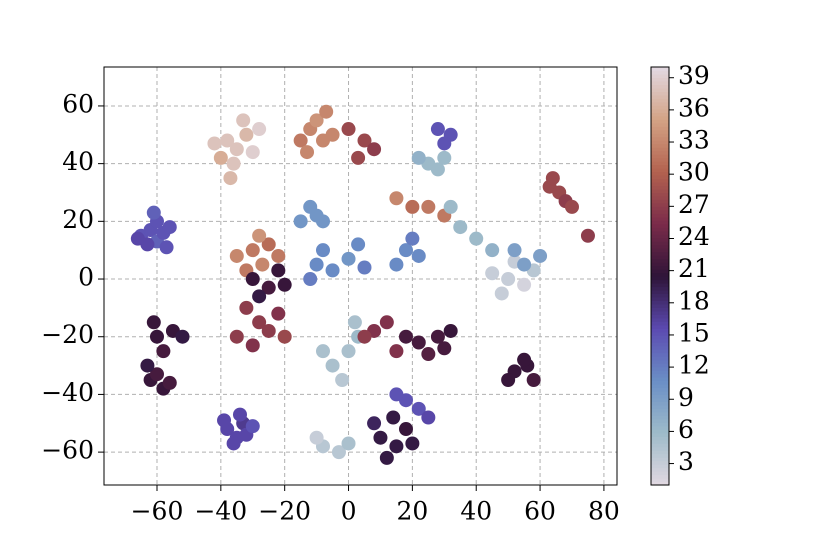 This screenshot has height=554, width=830. What do you see at coordinates (412, 511) in the screenshot?
I see `x-tick-label: 20` at bounding box center [412, 511].